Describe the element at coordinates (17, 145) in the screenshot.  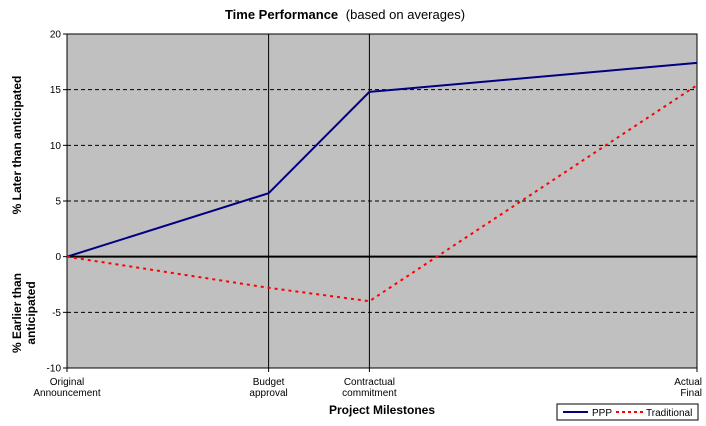
I see `y-axis-title-upper: % Later than anticipated` at that location.